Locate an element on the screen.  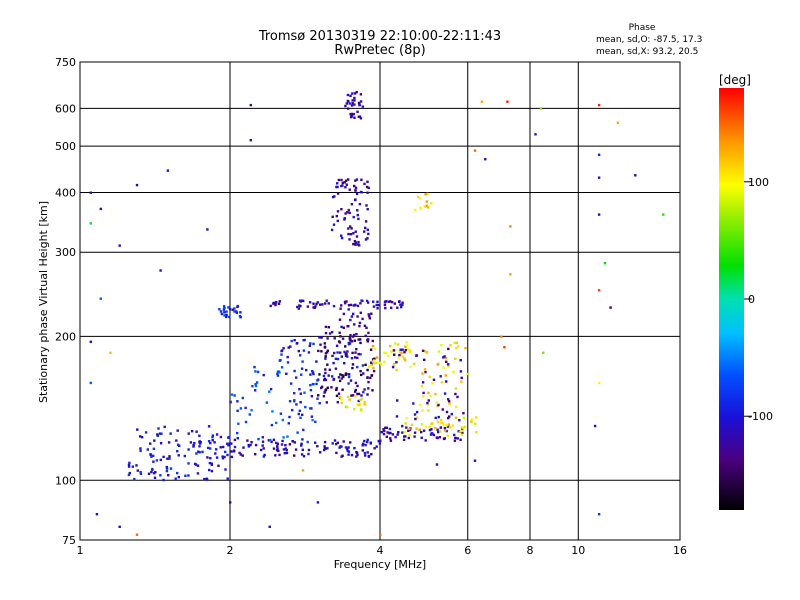
y-tick-label: 500 is located at coordinates (65, 146).